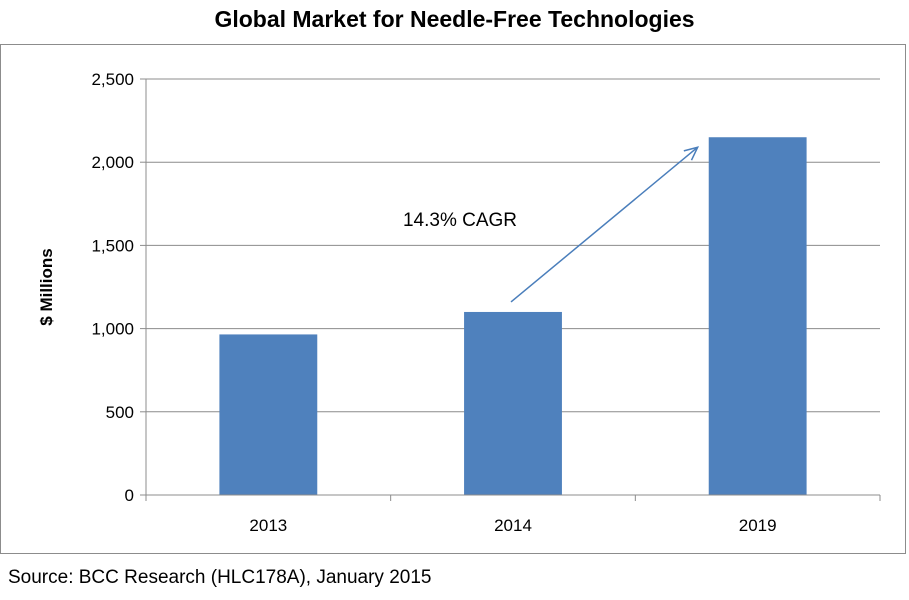 This screenshot has width=909, height=600. What do you see at coordinates (513, 403) in the screenshot?
I see `bar-2014` at bounding box center [513, 403].